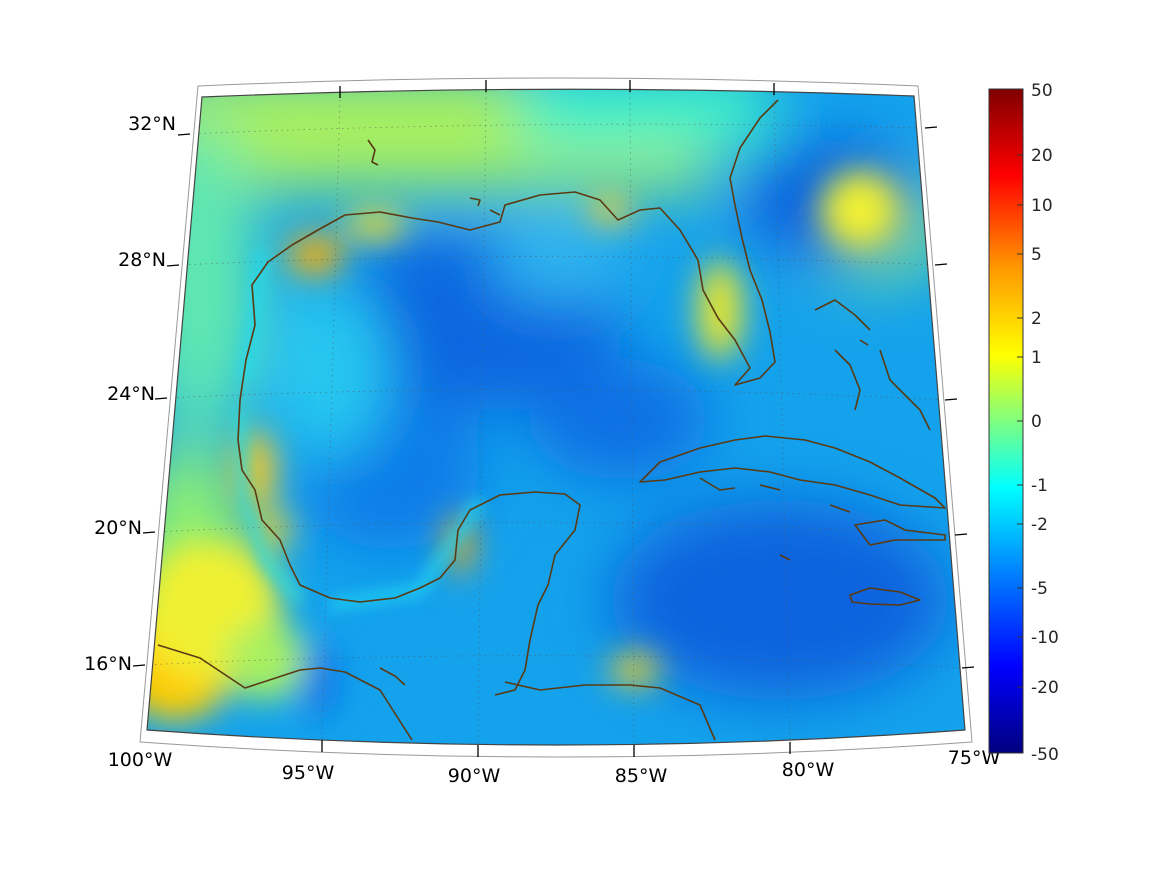 The width and height of the screenshot is (1167, 875). I want to click on colorbar-label-20: 20, so click(1042, 156).